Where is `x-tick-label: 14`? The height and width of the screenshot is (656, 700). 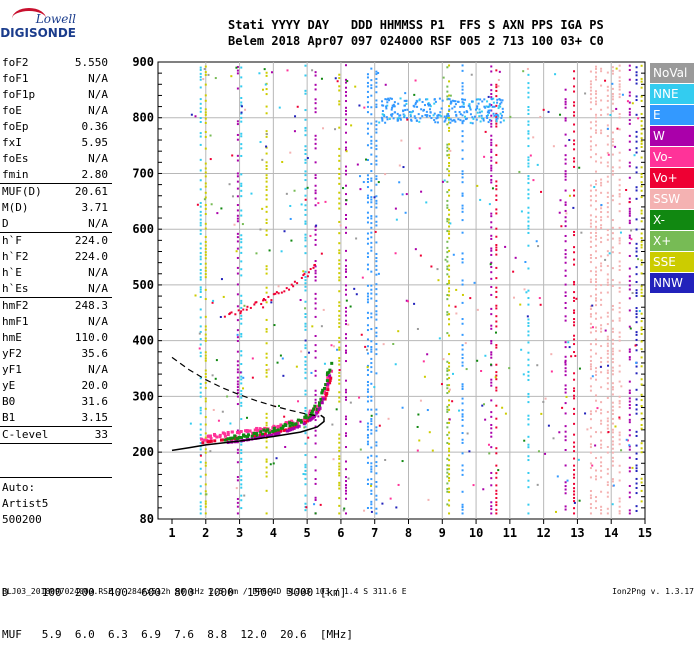
x-tick-label: 14 is located at coordinates (611, 533).